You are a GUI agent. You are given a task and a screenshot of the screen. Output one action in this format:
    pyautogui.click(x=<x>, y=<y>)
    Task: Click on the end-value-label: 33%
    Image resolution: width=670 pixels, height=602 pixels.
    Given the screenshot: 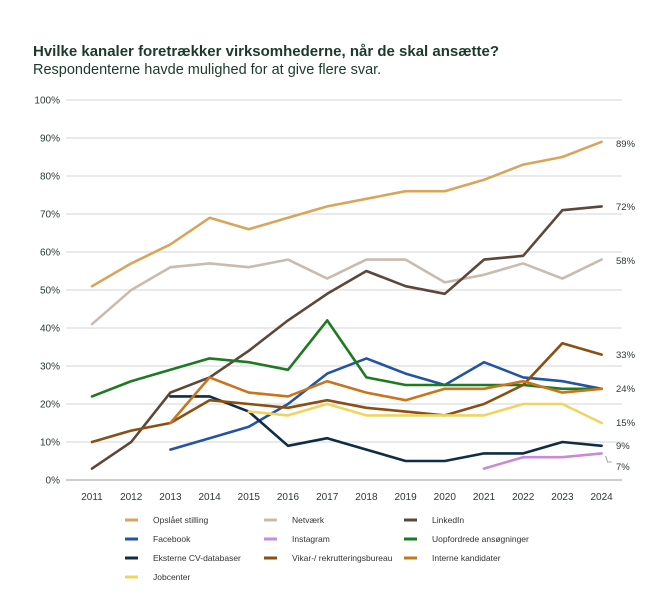 What is the action you would take?
    pyautogui.click(x=626, y=355)
    